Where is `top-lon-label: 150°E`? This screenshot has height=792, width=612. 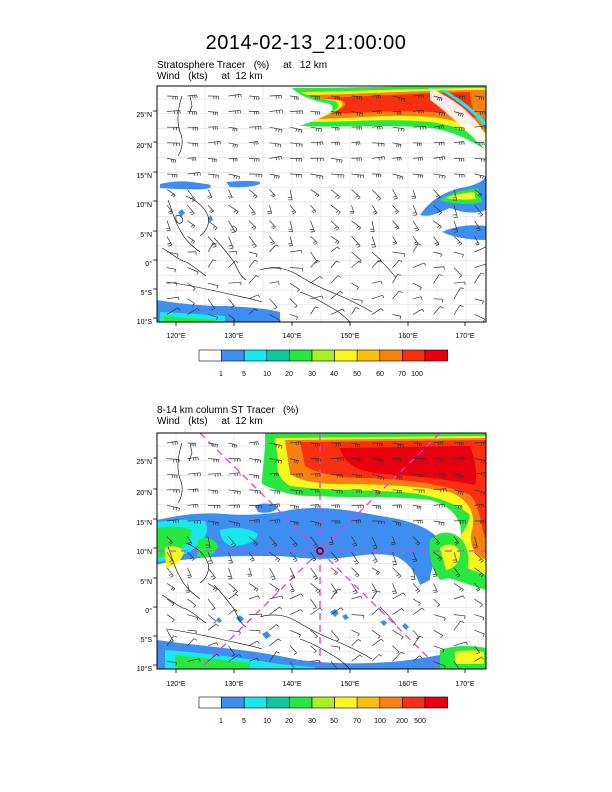
top-lon-label: 150°E is located at coordinates (349, 336).